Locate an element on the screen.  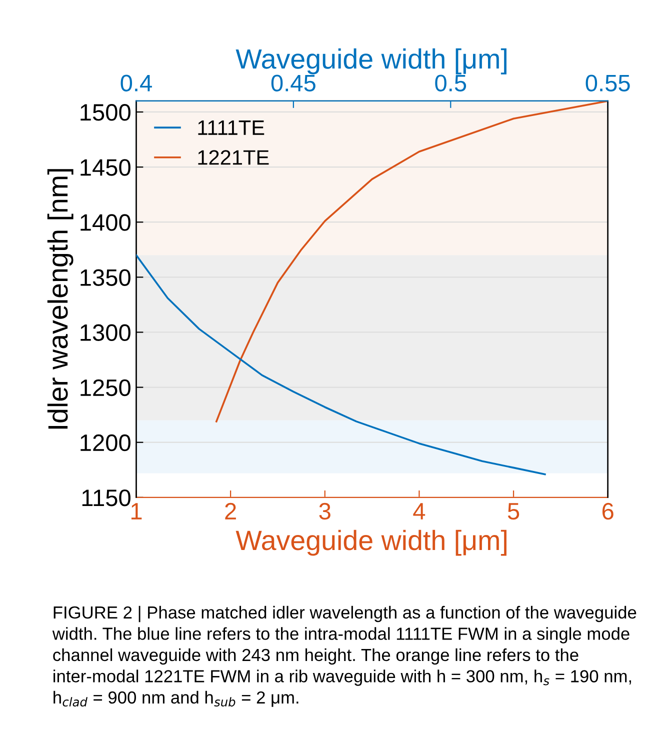
y-tick-label: 1500 is located at coordinates (105, 112).